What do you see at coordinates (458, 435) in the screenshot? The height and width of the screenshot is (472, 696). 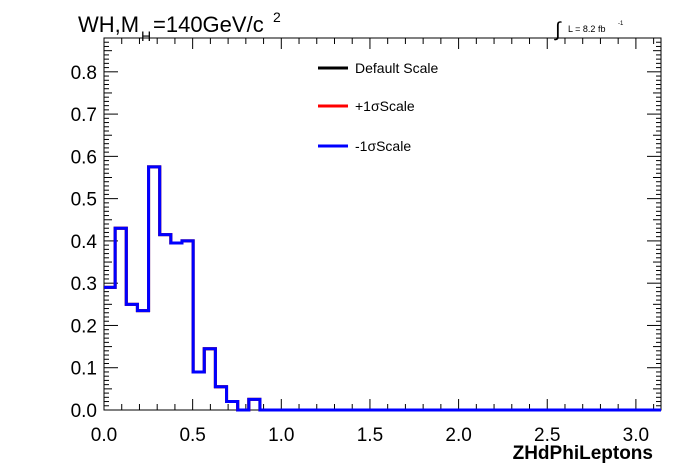 I see `x-tick-label: 2.0` at bounding box center [458, 435].